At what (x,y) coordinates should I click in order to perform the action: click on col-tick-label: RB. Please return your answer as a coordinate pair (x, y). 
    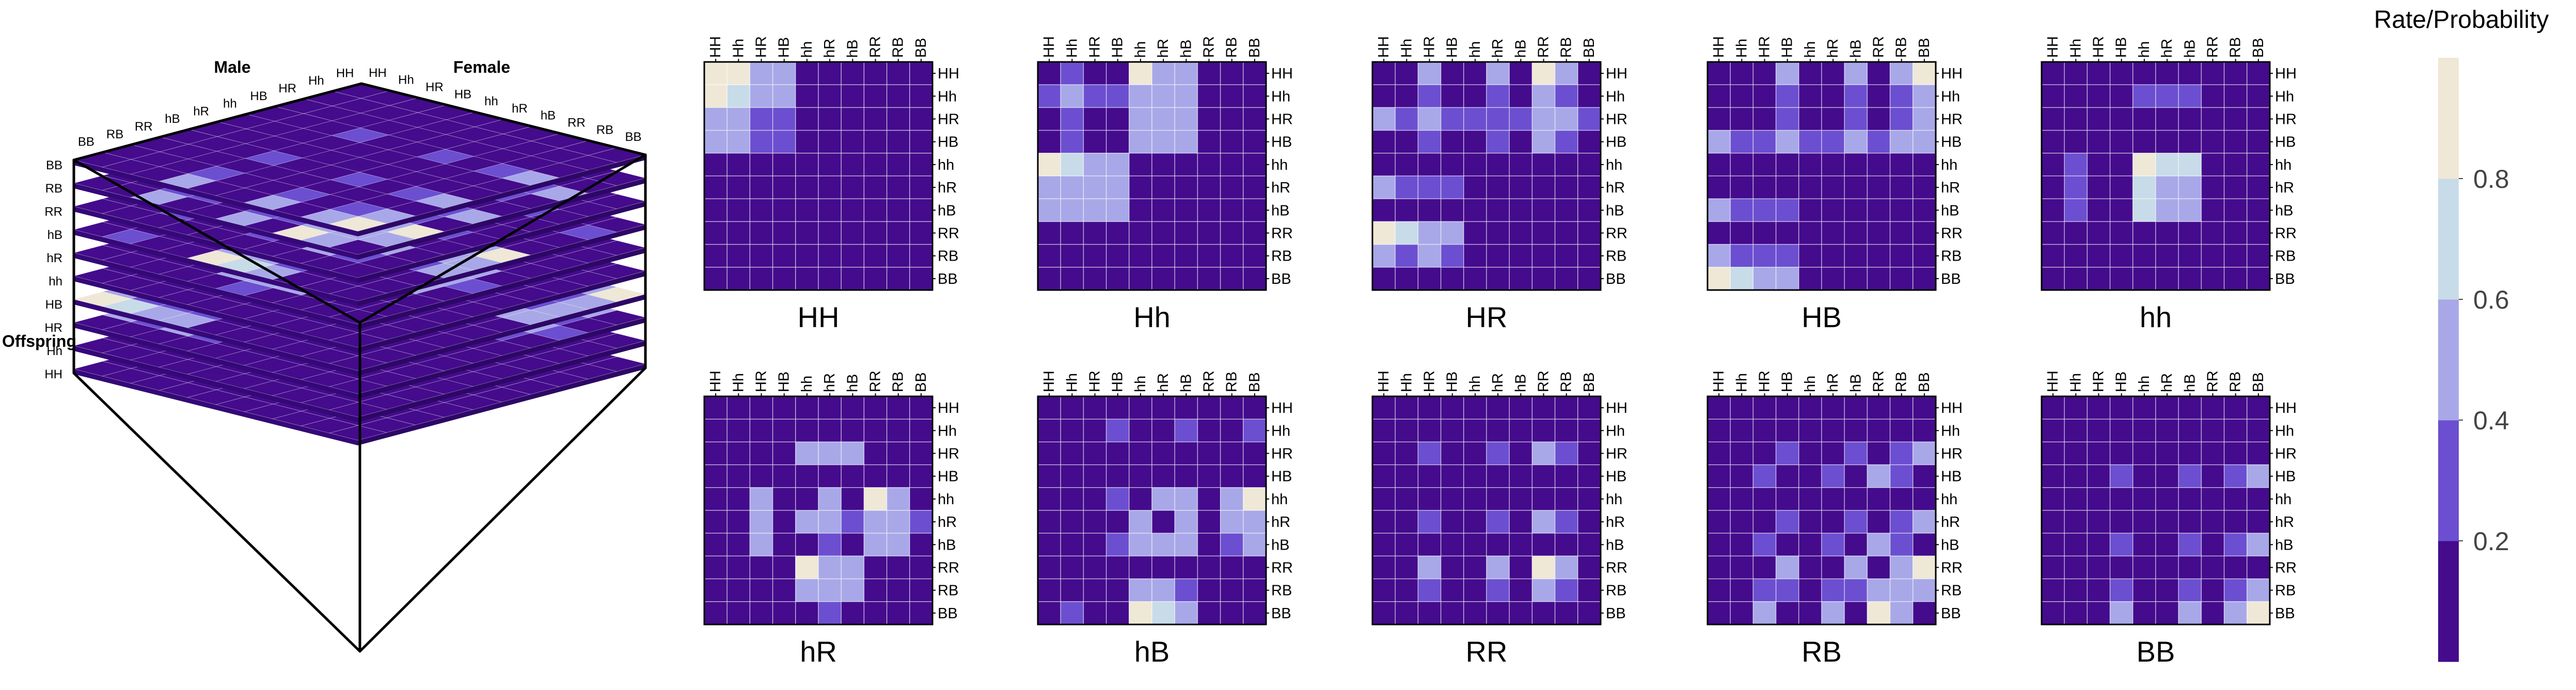
    Looking at the image, I should click on (1901, 382).